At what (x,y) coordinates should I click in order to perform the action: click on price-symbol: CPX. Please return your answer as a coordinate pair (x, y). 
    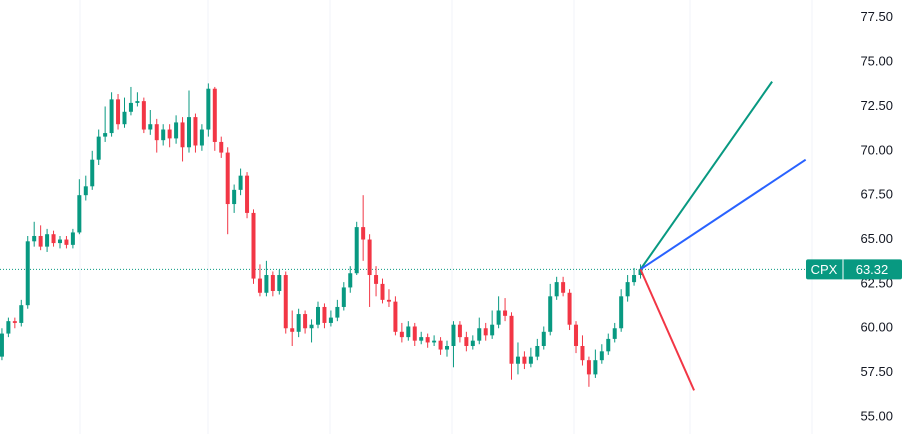
    Looking at the image, I should click on (824, 269).